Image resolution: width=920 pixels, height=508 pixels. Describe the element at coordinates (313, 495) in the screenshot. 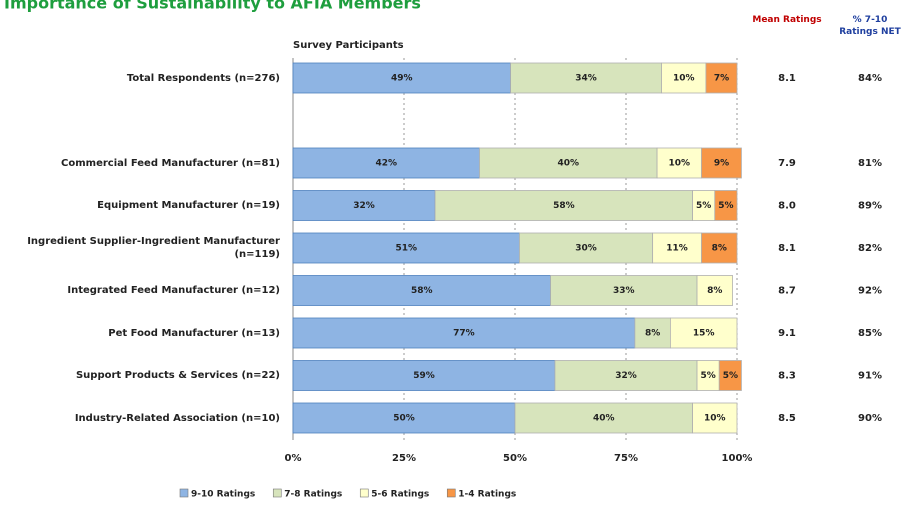

I see `legend-label: 7-8 Ratings` at that location.